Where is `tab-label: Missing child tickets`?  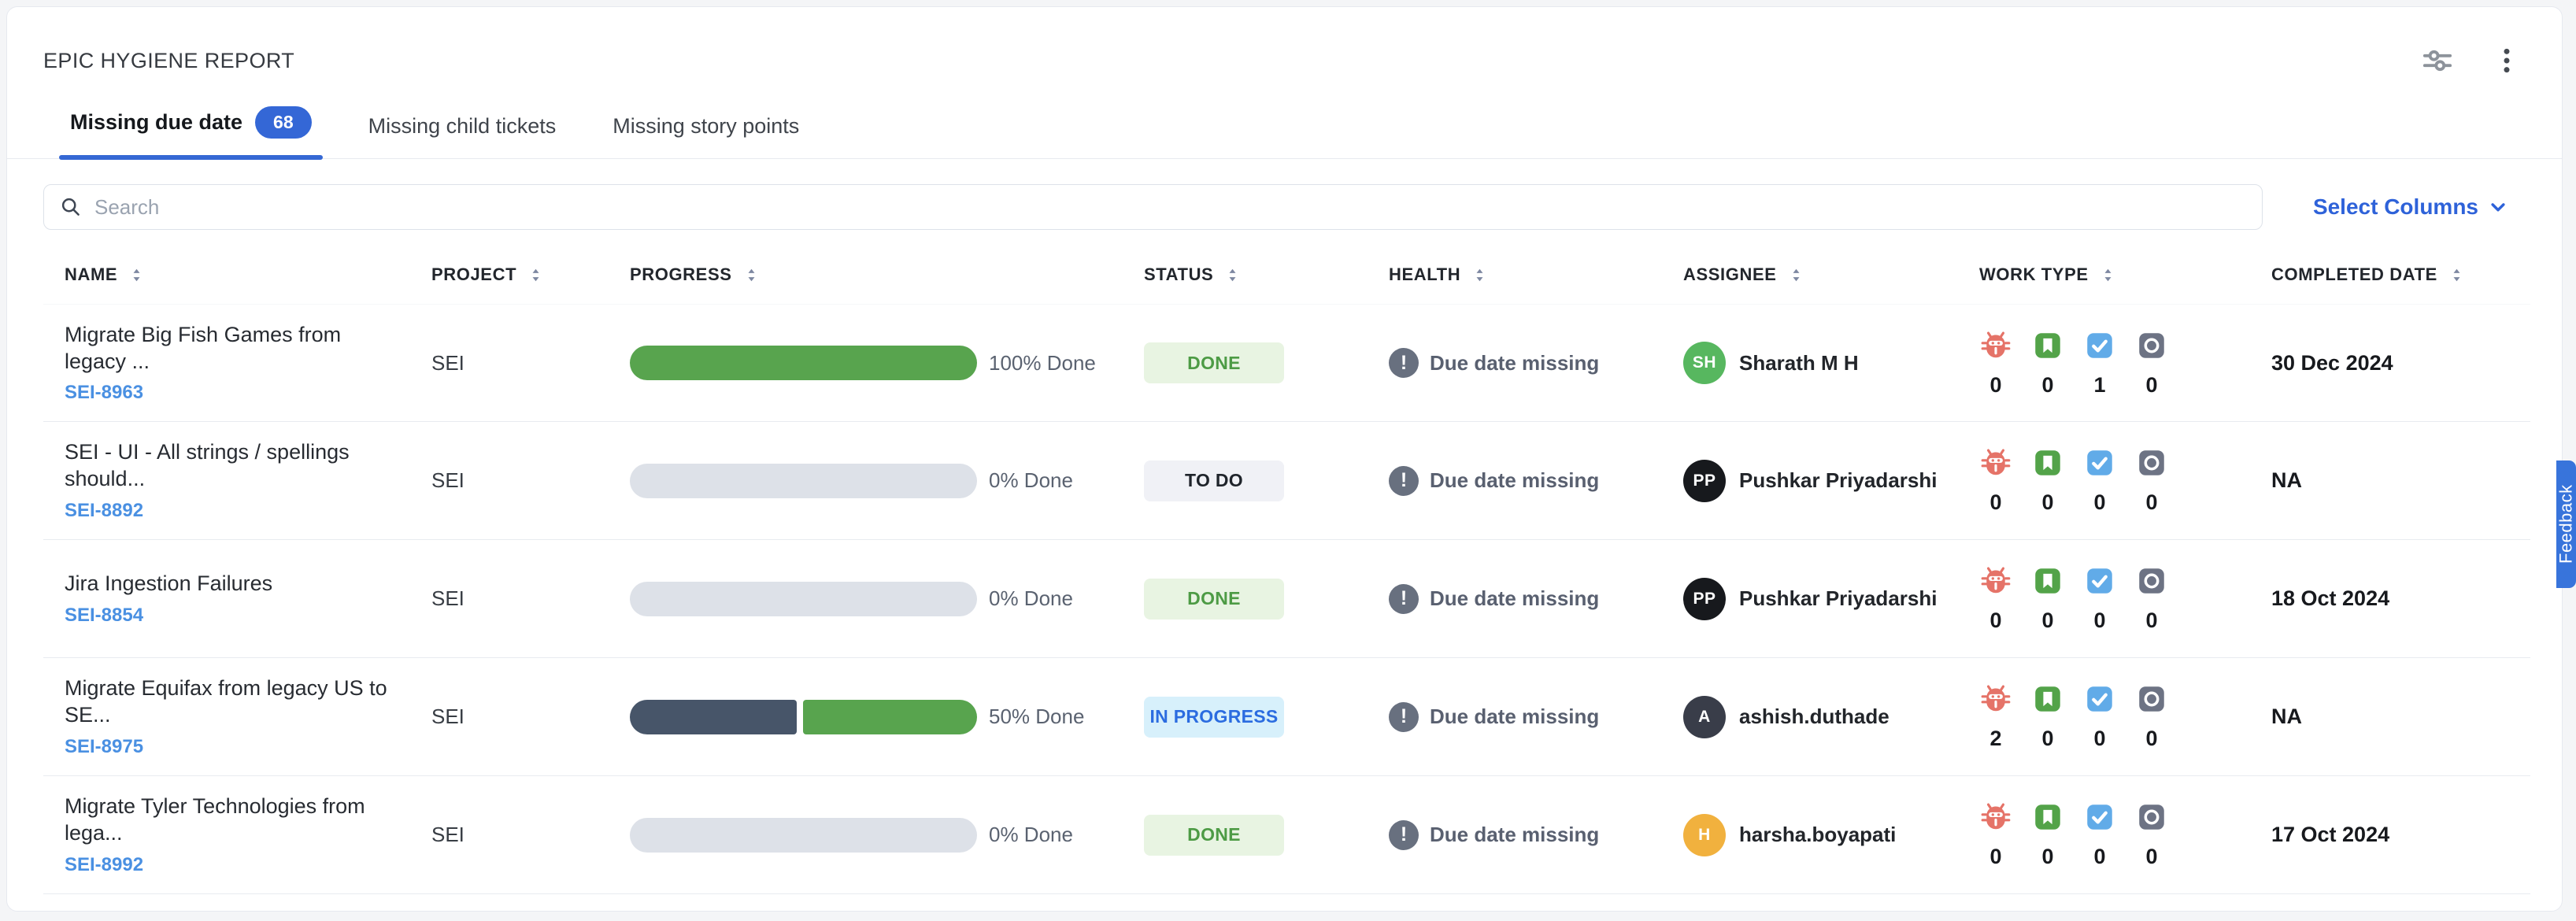
tab-label: Missing child tickets is located at coordinates (462, 126).